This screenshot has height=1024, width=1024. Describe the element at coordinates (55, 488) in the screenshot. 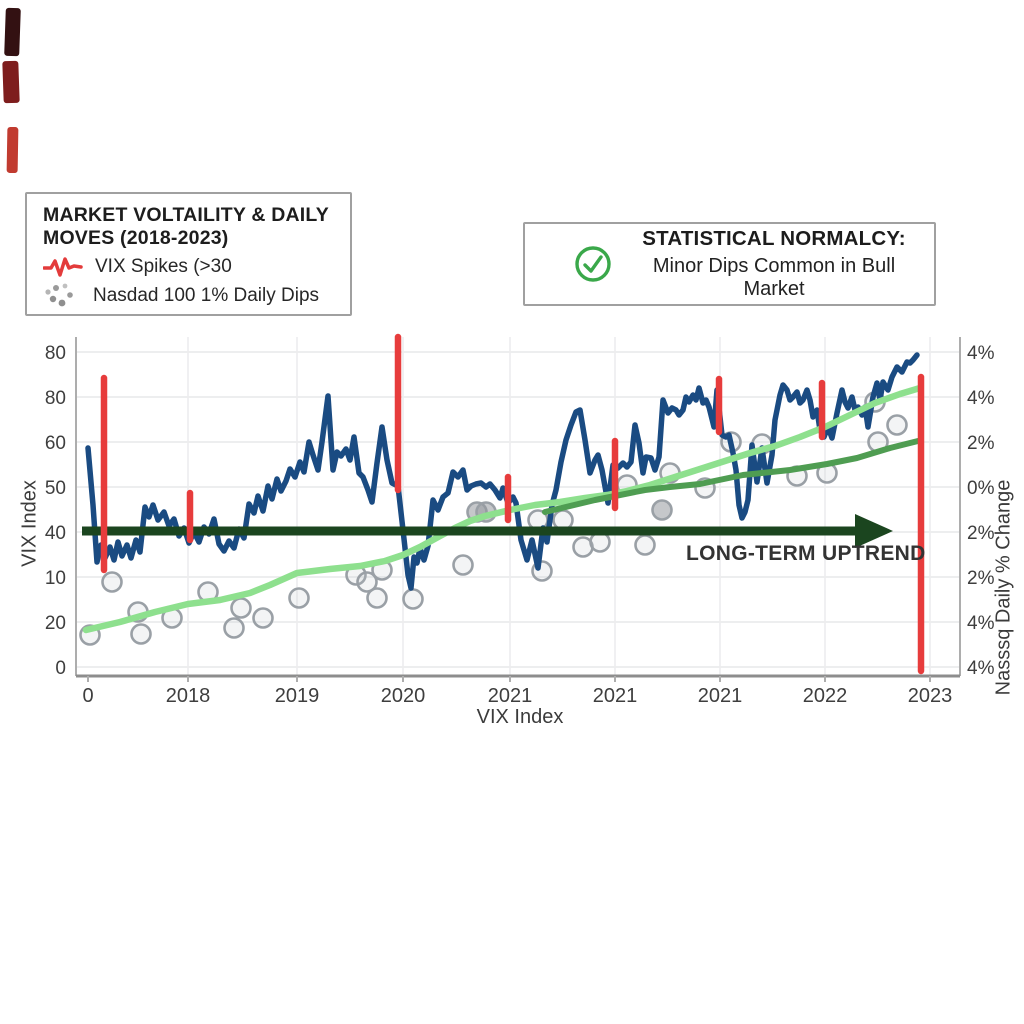

I see `y-left-tick-label: 50` at that location.